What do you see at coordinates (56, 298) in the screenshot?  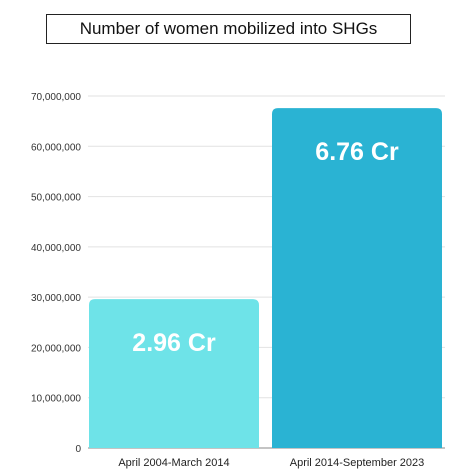 I see `y-tick-label: 30,000,000` at bounding box center [56, 298].